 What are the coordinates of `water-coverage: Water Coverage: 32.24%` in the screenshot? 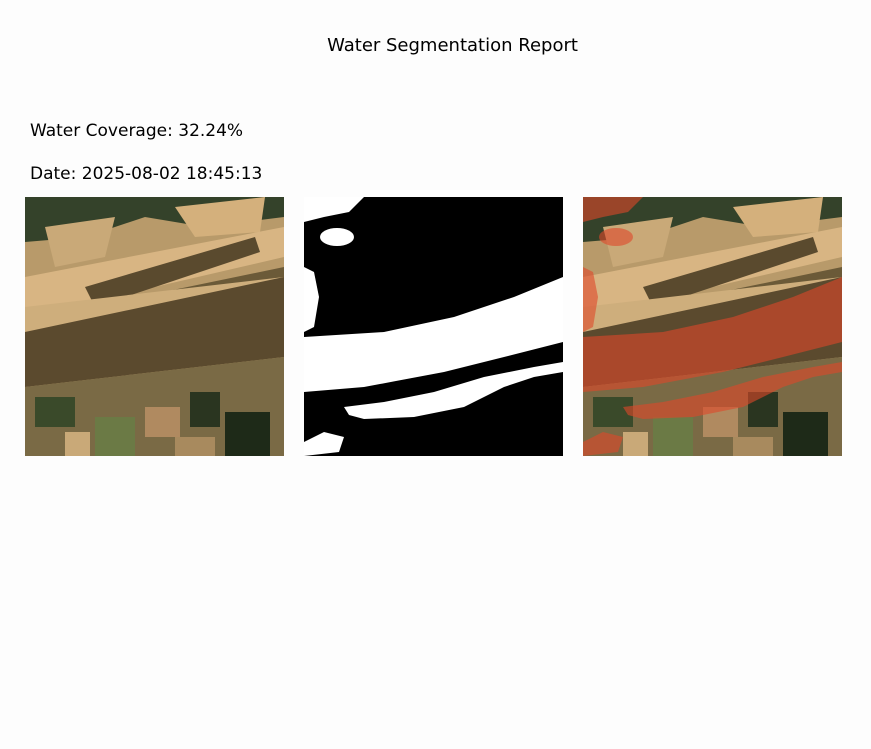 It's located at (136, 131).